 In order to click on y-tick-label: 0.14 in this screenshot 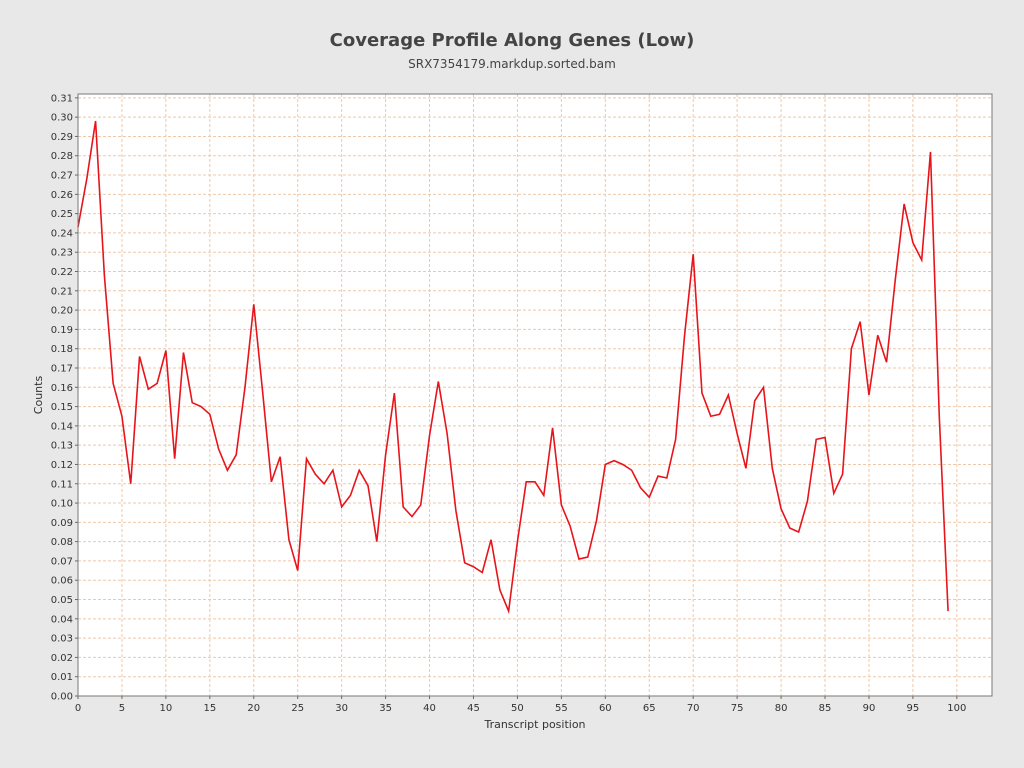, I will do `click(62, 426)`.